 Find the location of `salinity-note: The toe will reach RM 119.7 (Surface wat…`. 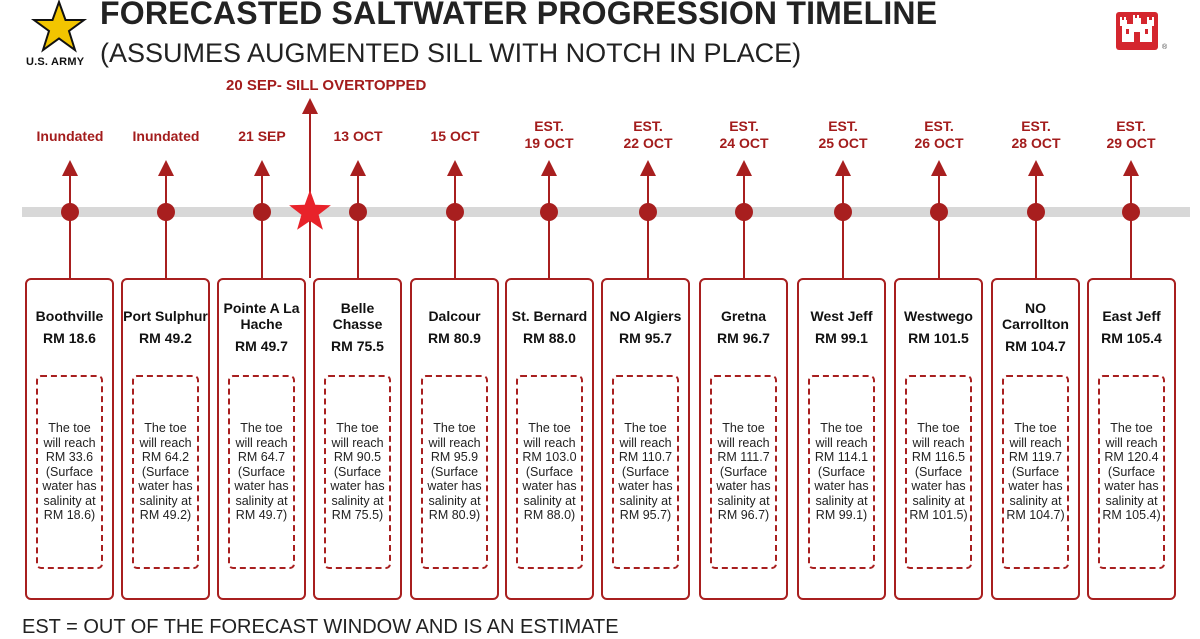

salinity-note: The toe will reach RM 119.7 (Surface wat… is located at coordinates (1035, 472).